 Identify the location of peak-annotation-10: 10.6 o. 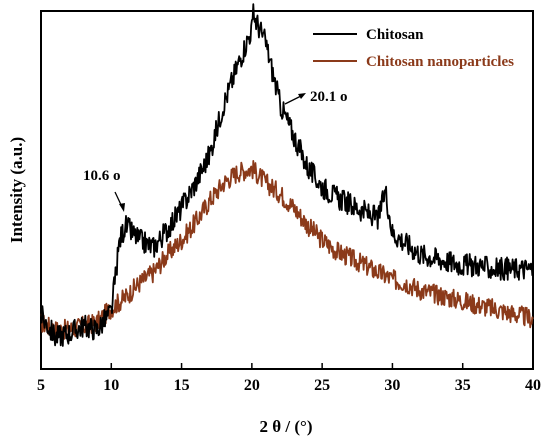
(104, 190).